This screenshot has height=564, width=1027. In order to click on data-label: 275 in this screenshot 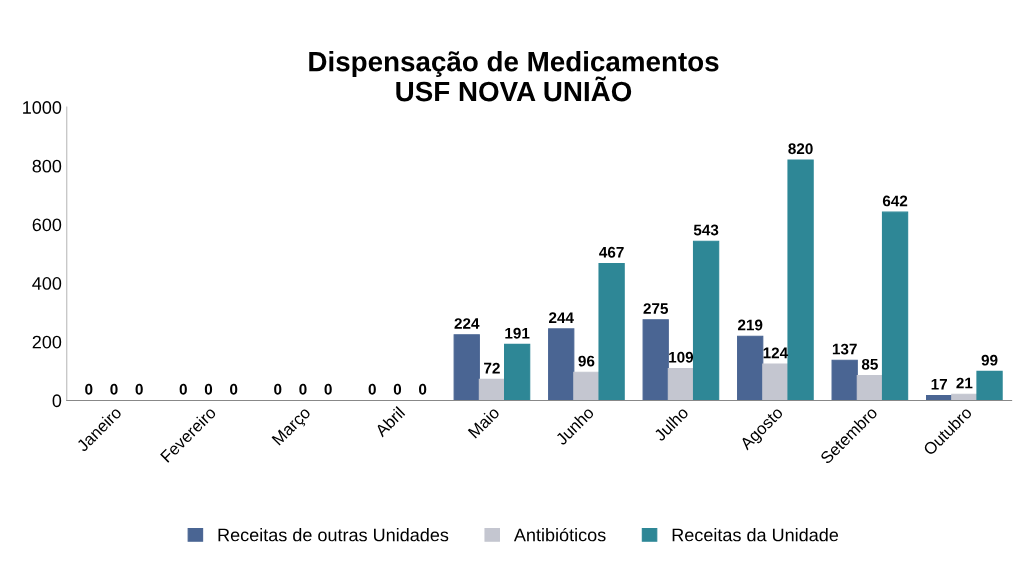, I will do `click(656, 308)`.